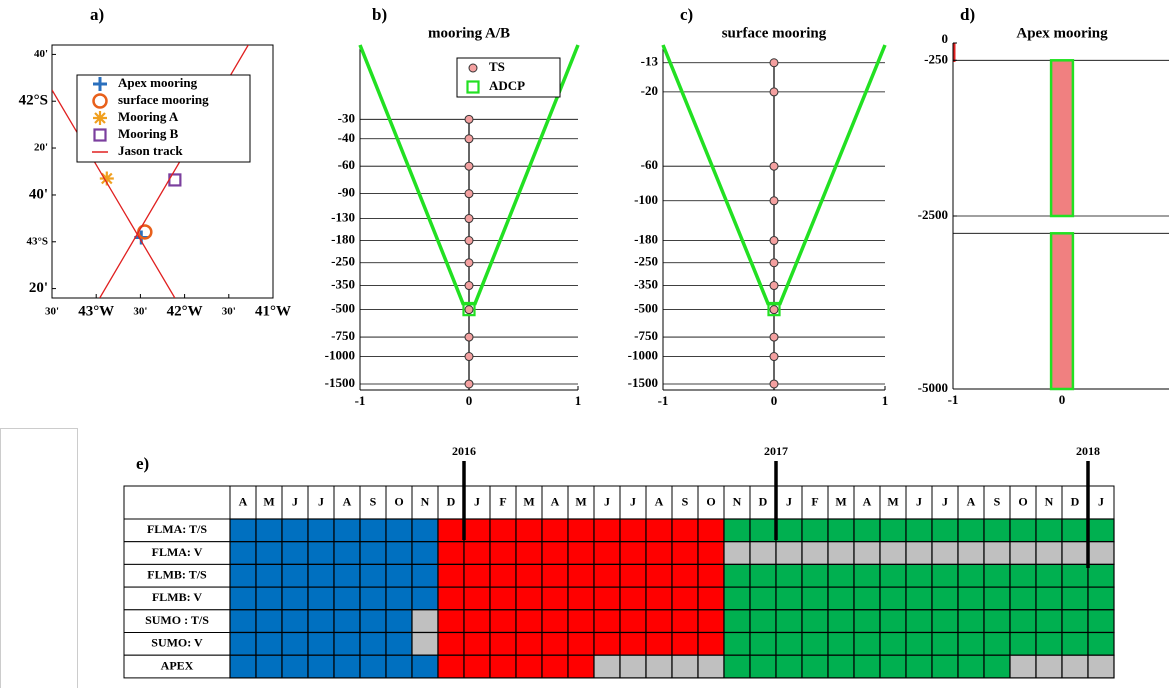 Image resolution: width=1169 pixels, height=688 pixels. I want to click on x-tick-label: 41°W, so click(273, 311).